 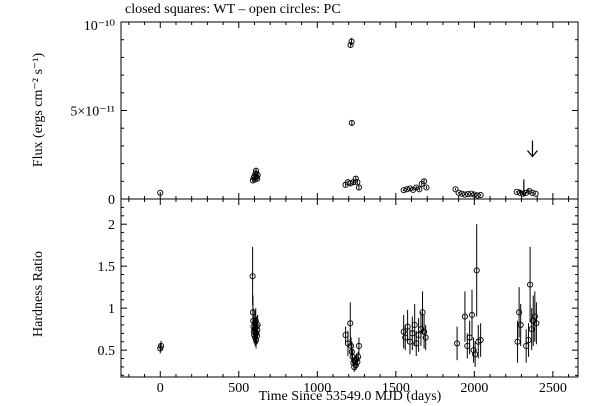 What do you see at coordinates (92, 112) in the screenshot?
I see `y-tick-label: 5×10⁻¹¹` at bounding box center [92, 112].